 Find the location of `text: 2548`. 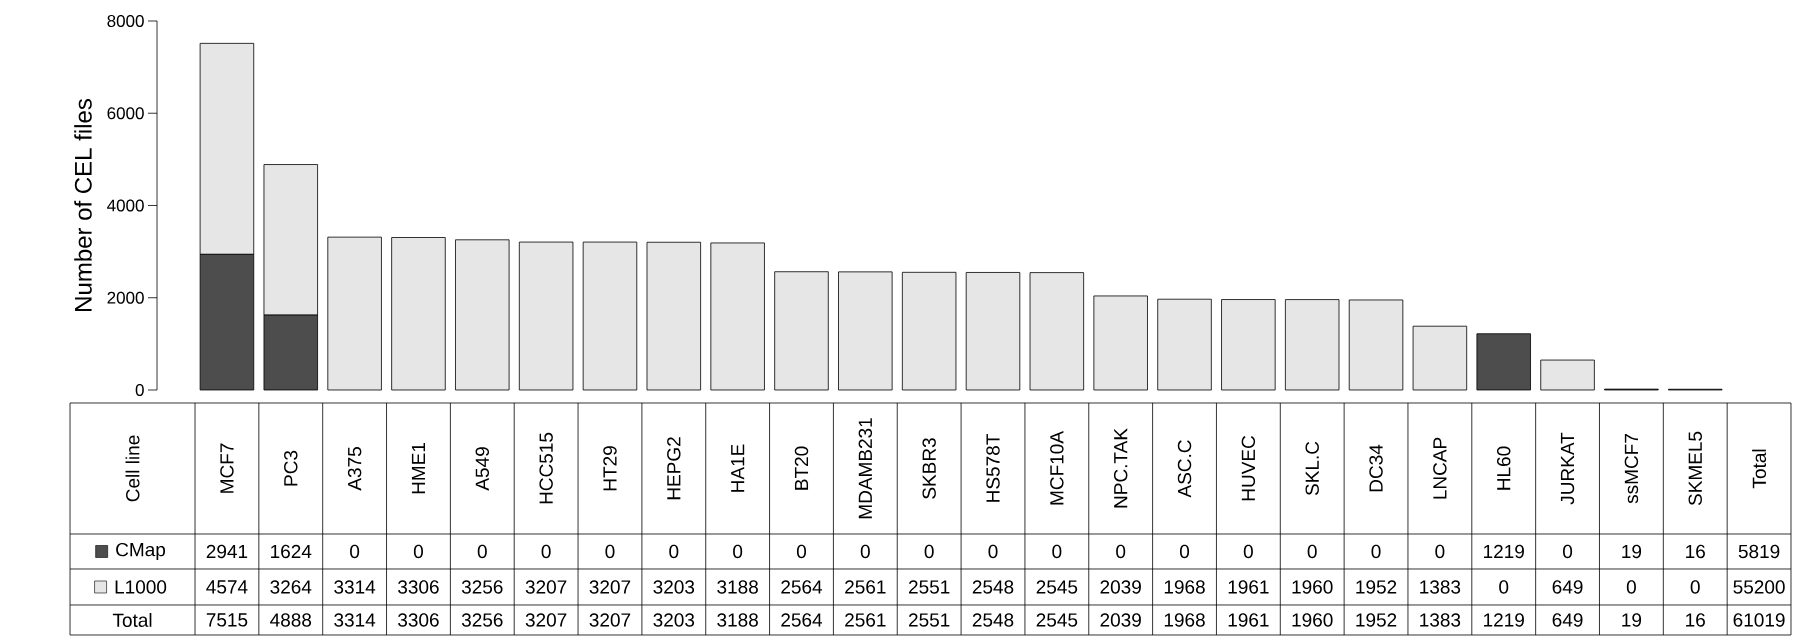

text: 2548 is located at coordinates (993, 620).